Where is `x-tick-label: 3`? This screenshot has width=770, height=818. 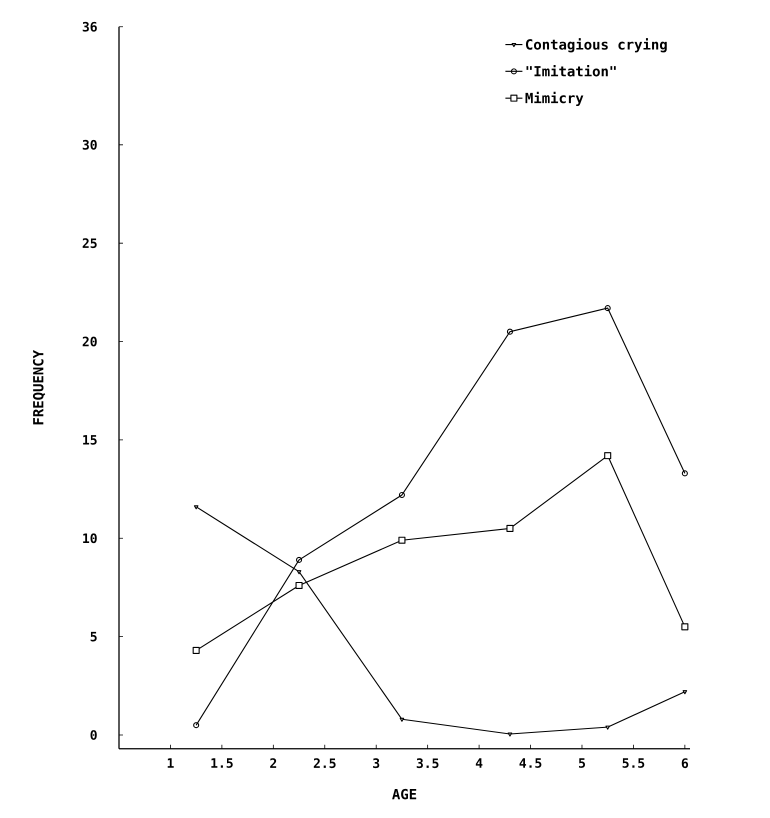 x-tick-label: 3 is located at coordinates (376, 763).